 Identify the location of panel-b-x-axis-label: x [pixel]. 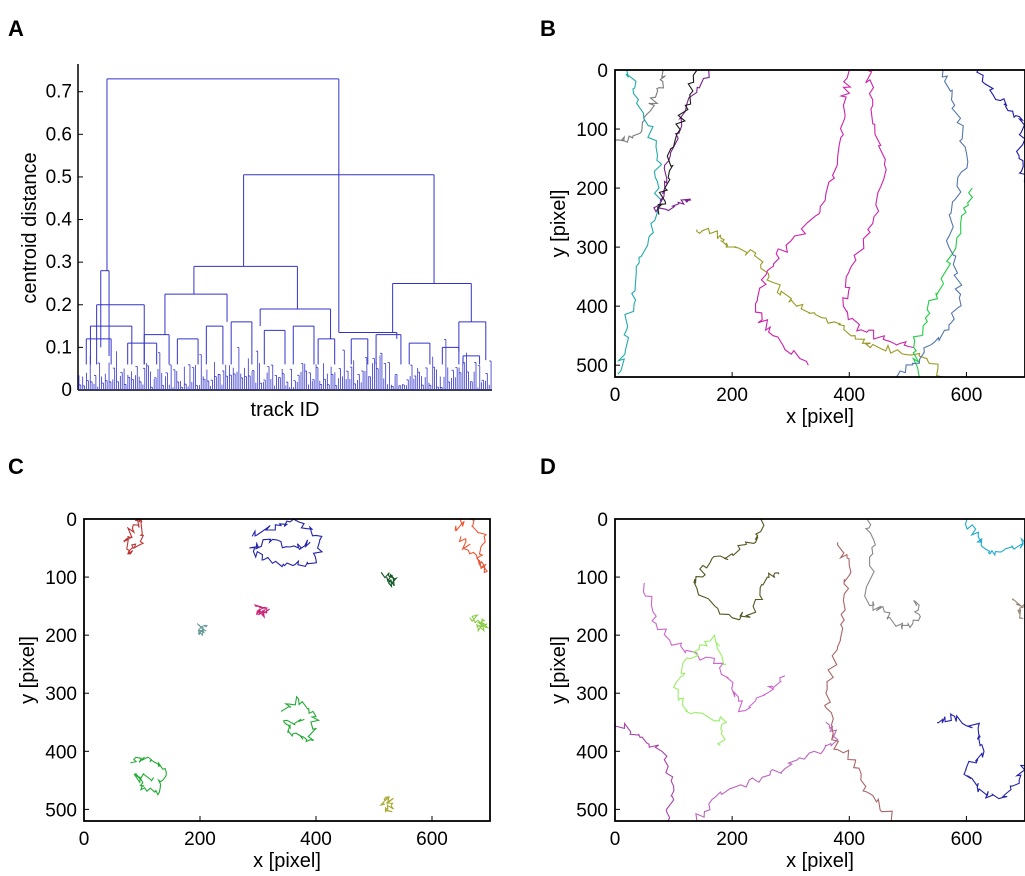
(820, 417).